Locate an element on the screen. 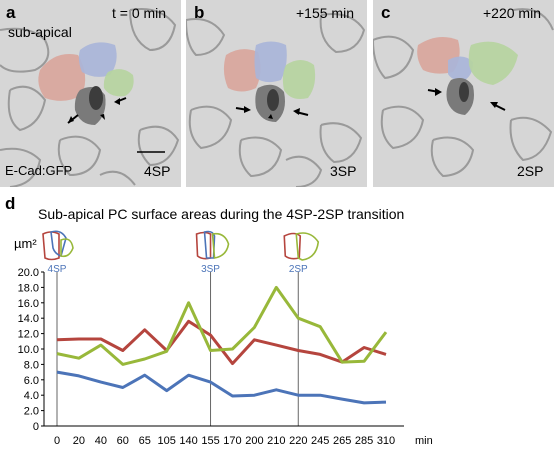 Image resolution: width=554 pixels, height=449 pixels. x-tick-label: 265 is located at coordinates (342, 441).